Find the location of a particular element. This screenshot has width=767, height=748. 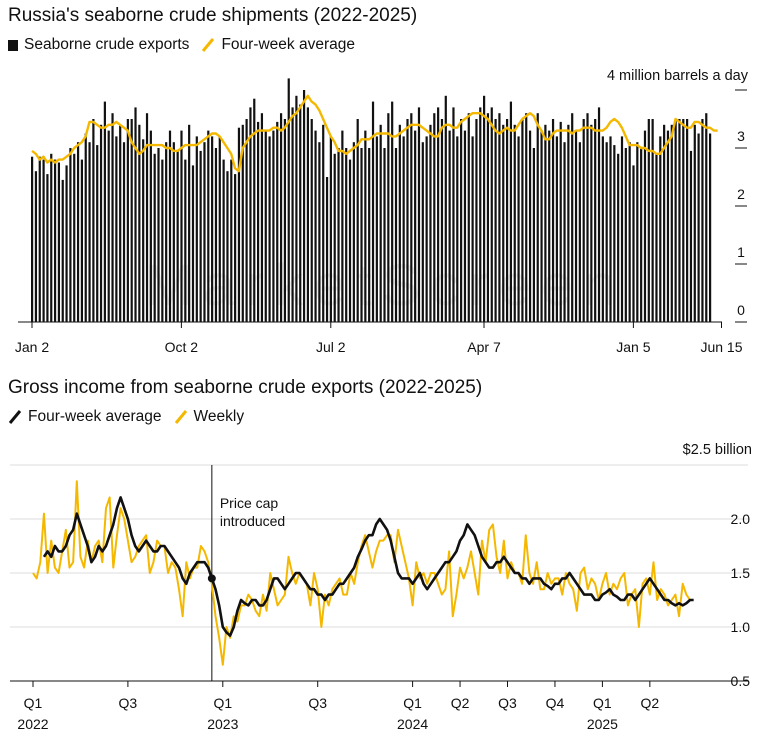

avg-line-series is located at coordinates (374, 133).